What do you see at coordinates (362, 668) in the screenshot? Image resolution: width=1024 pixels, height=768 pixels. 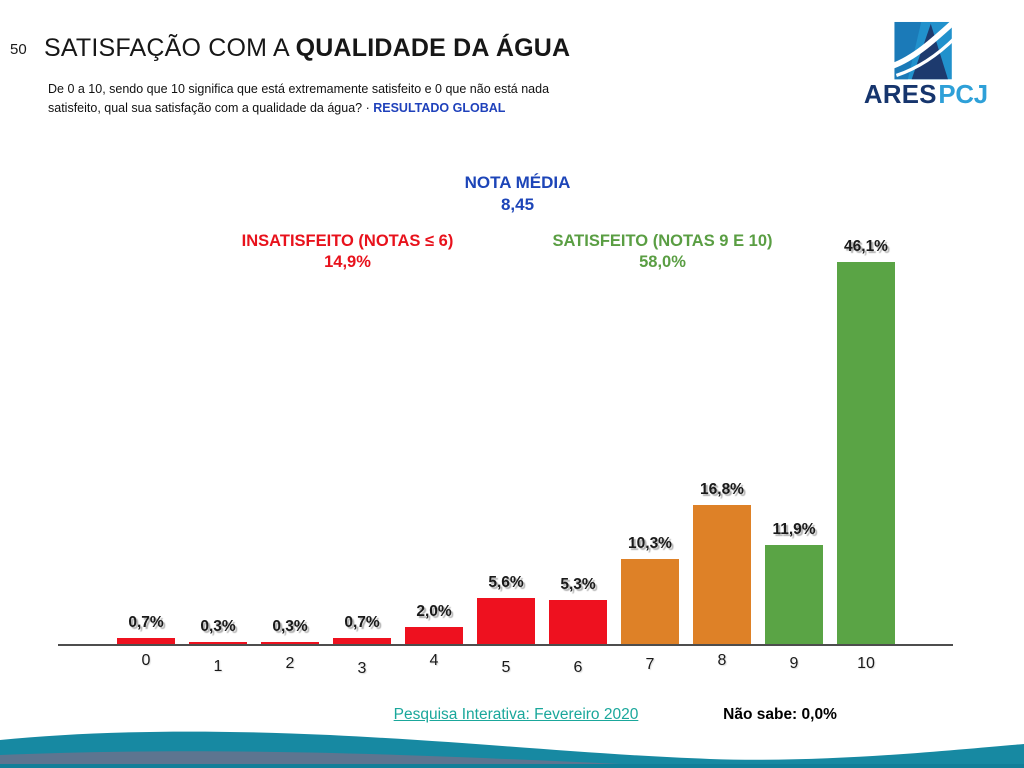 I see `x-tick-label: 3` at bounding box center [362, 668].